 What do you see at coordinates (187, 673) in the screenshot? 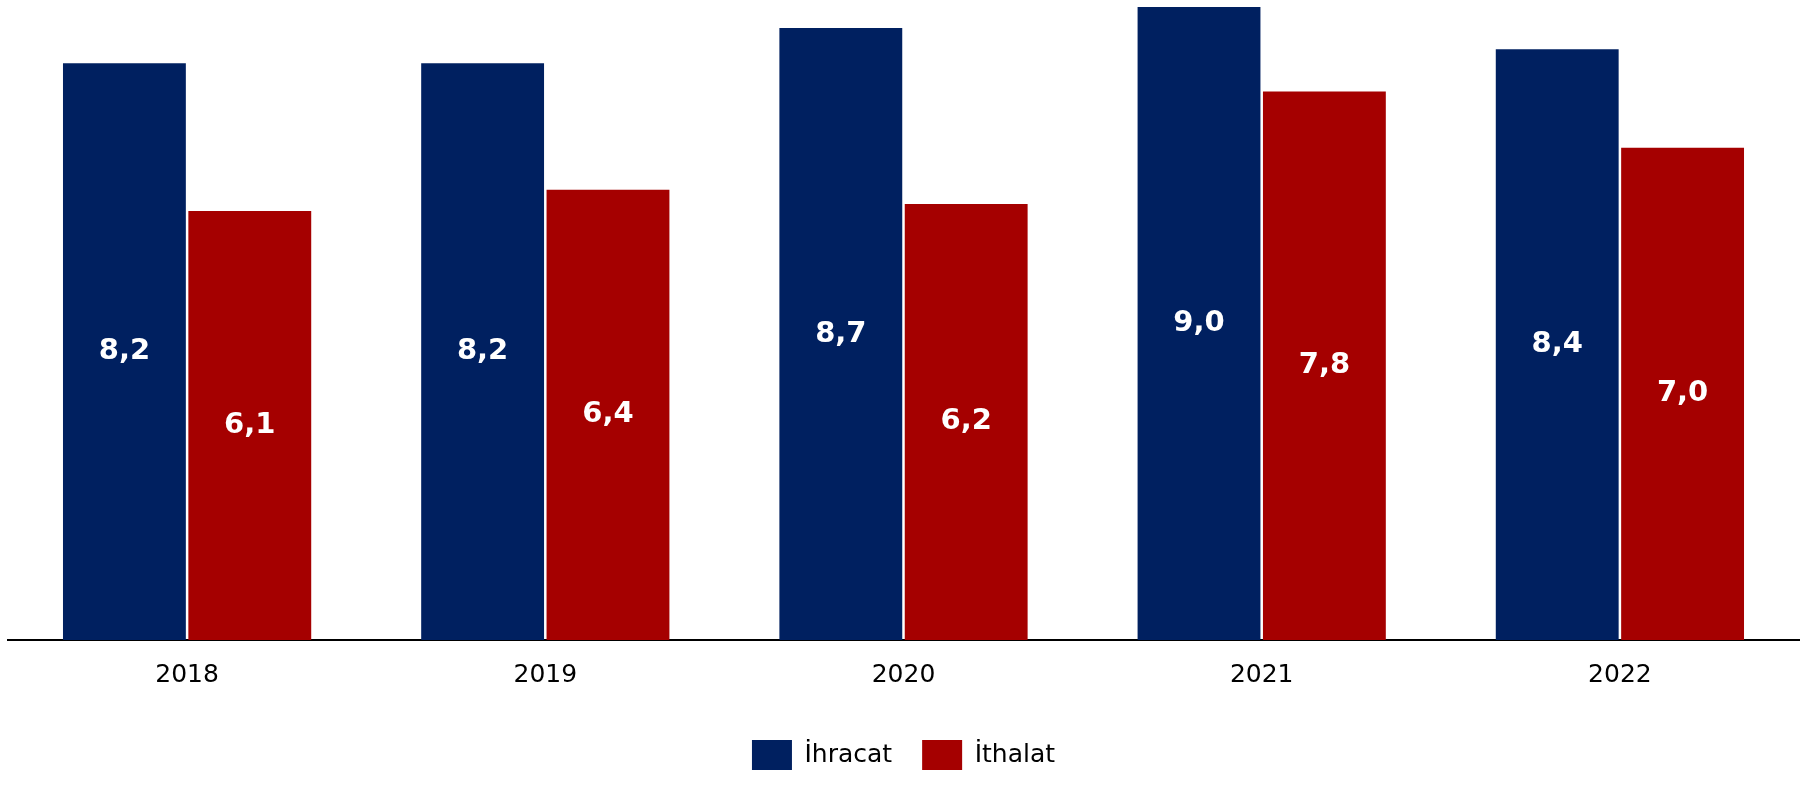
I see `x-tick-label: 2018` at bounding box center [187, 673].